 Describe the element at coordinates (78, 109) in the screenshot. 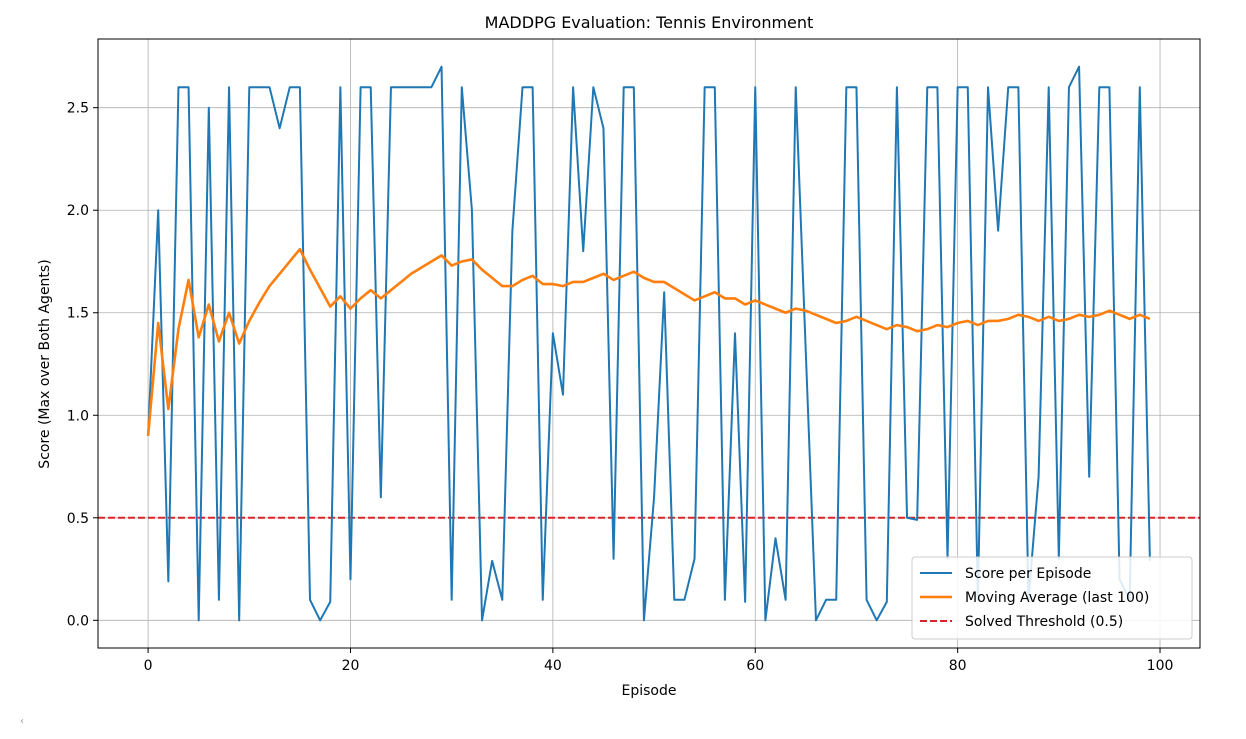

I see `y-tick-label: 2.5` at that location.